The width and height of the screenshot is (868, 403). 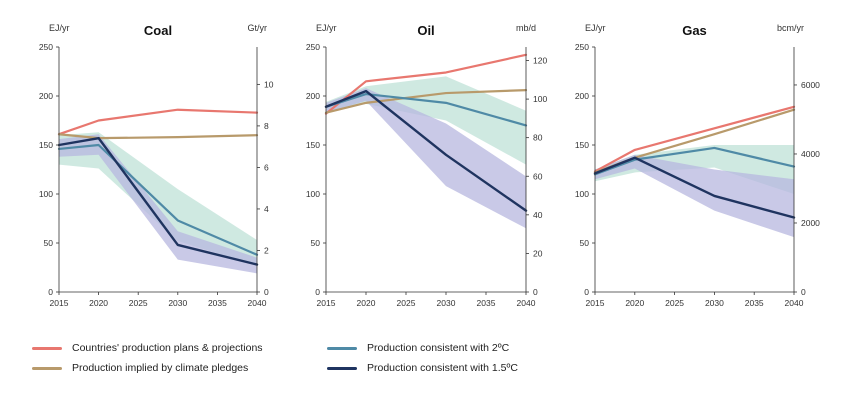 I want to click on oil-right-tick-label: 0, so click(x=535, y=292).